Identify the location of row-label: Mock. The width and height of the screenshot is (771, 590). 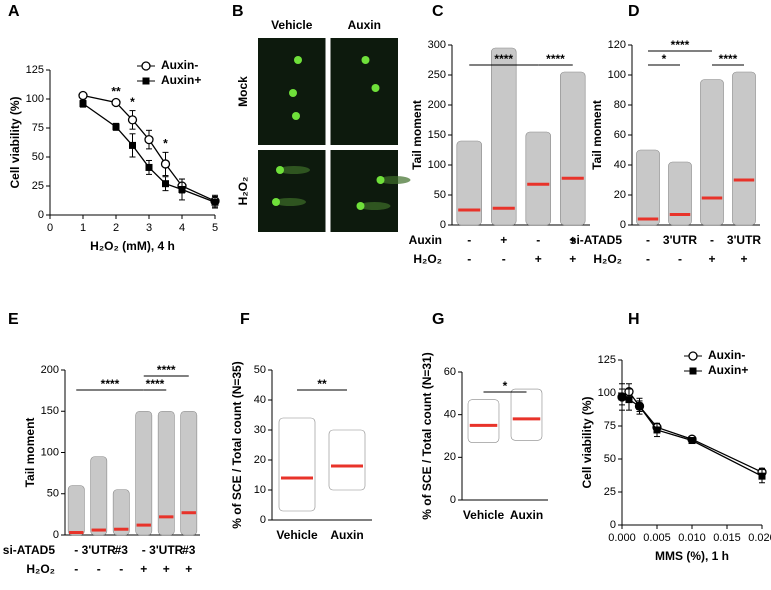
(243, 91).